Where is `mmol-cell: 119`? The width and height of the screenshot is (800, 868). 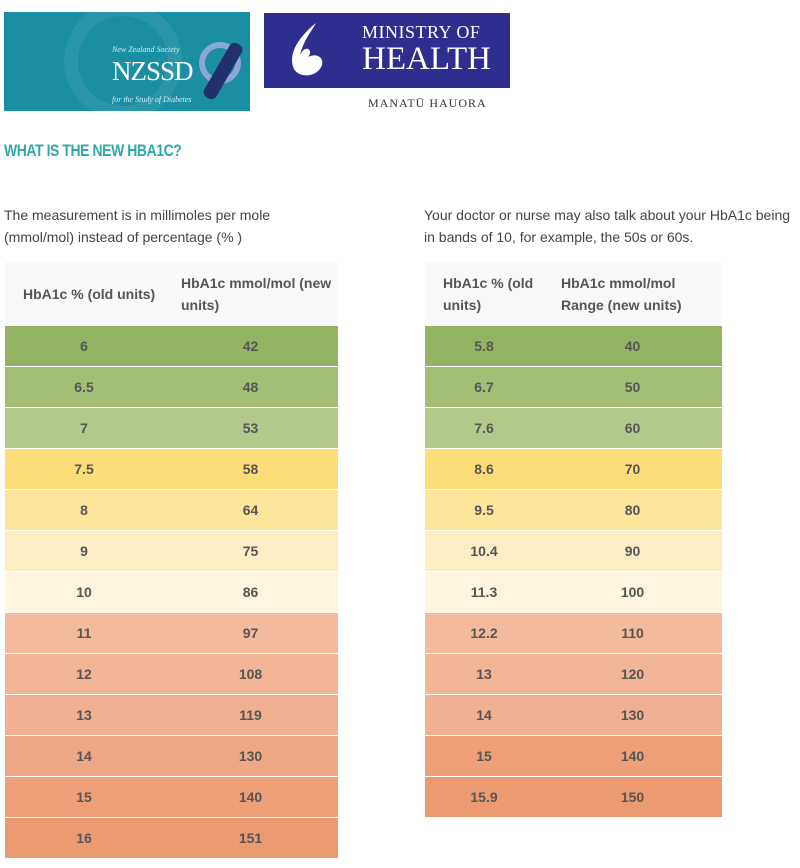 mmol-cell: 119 is located at coordinates (250, 715).